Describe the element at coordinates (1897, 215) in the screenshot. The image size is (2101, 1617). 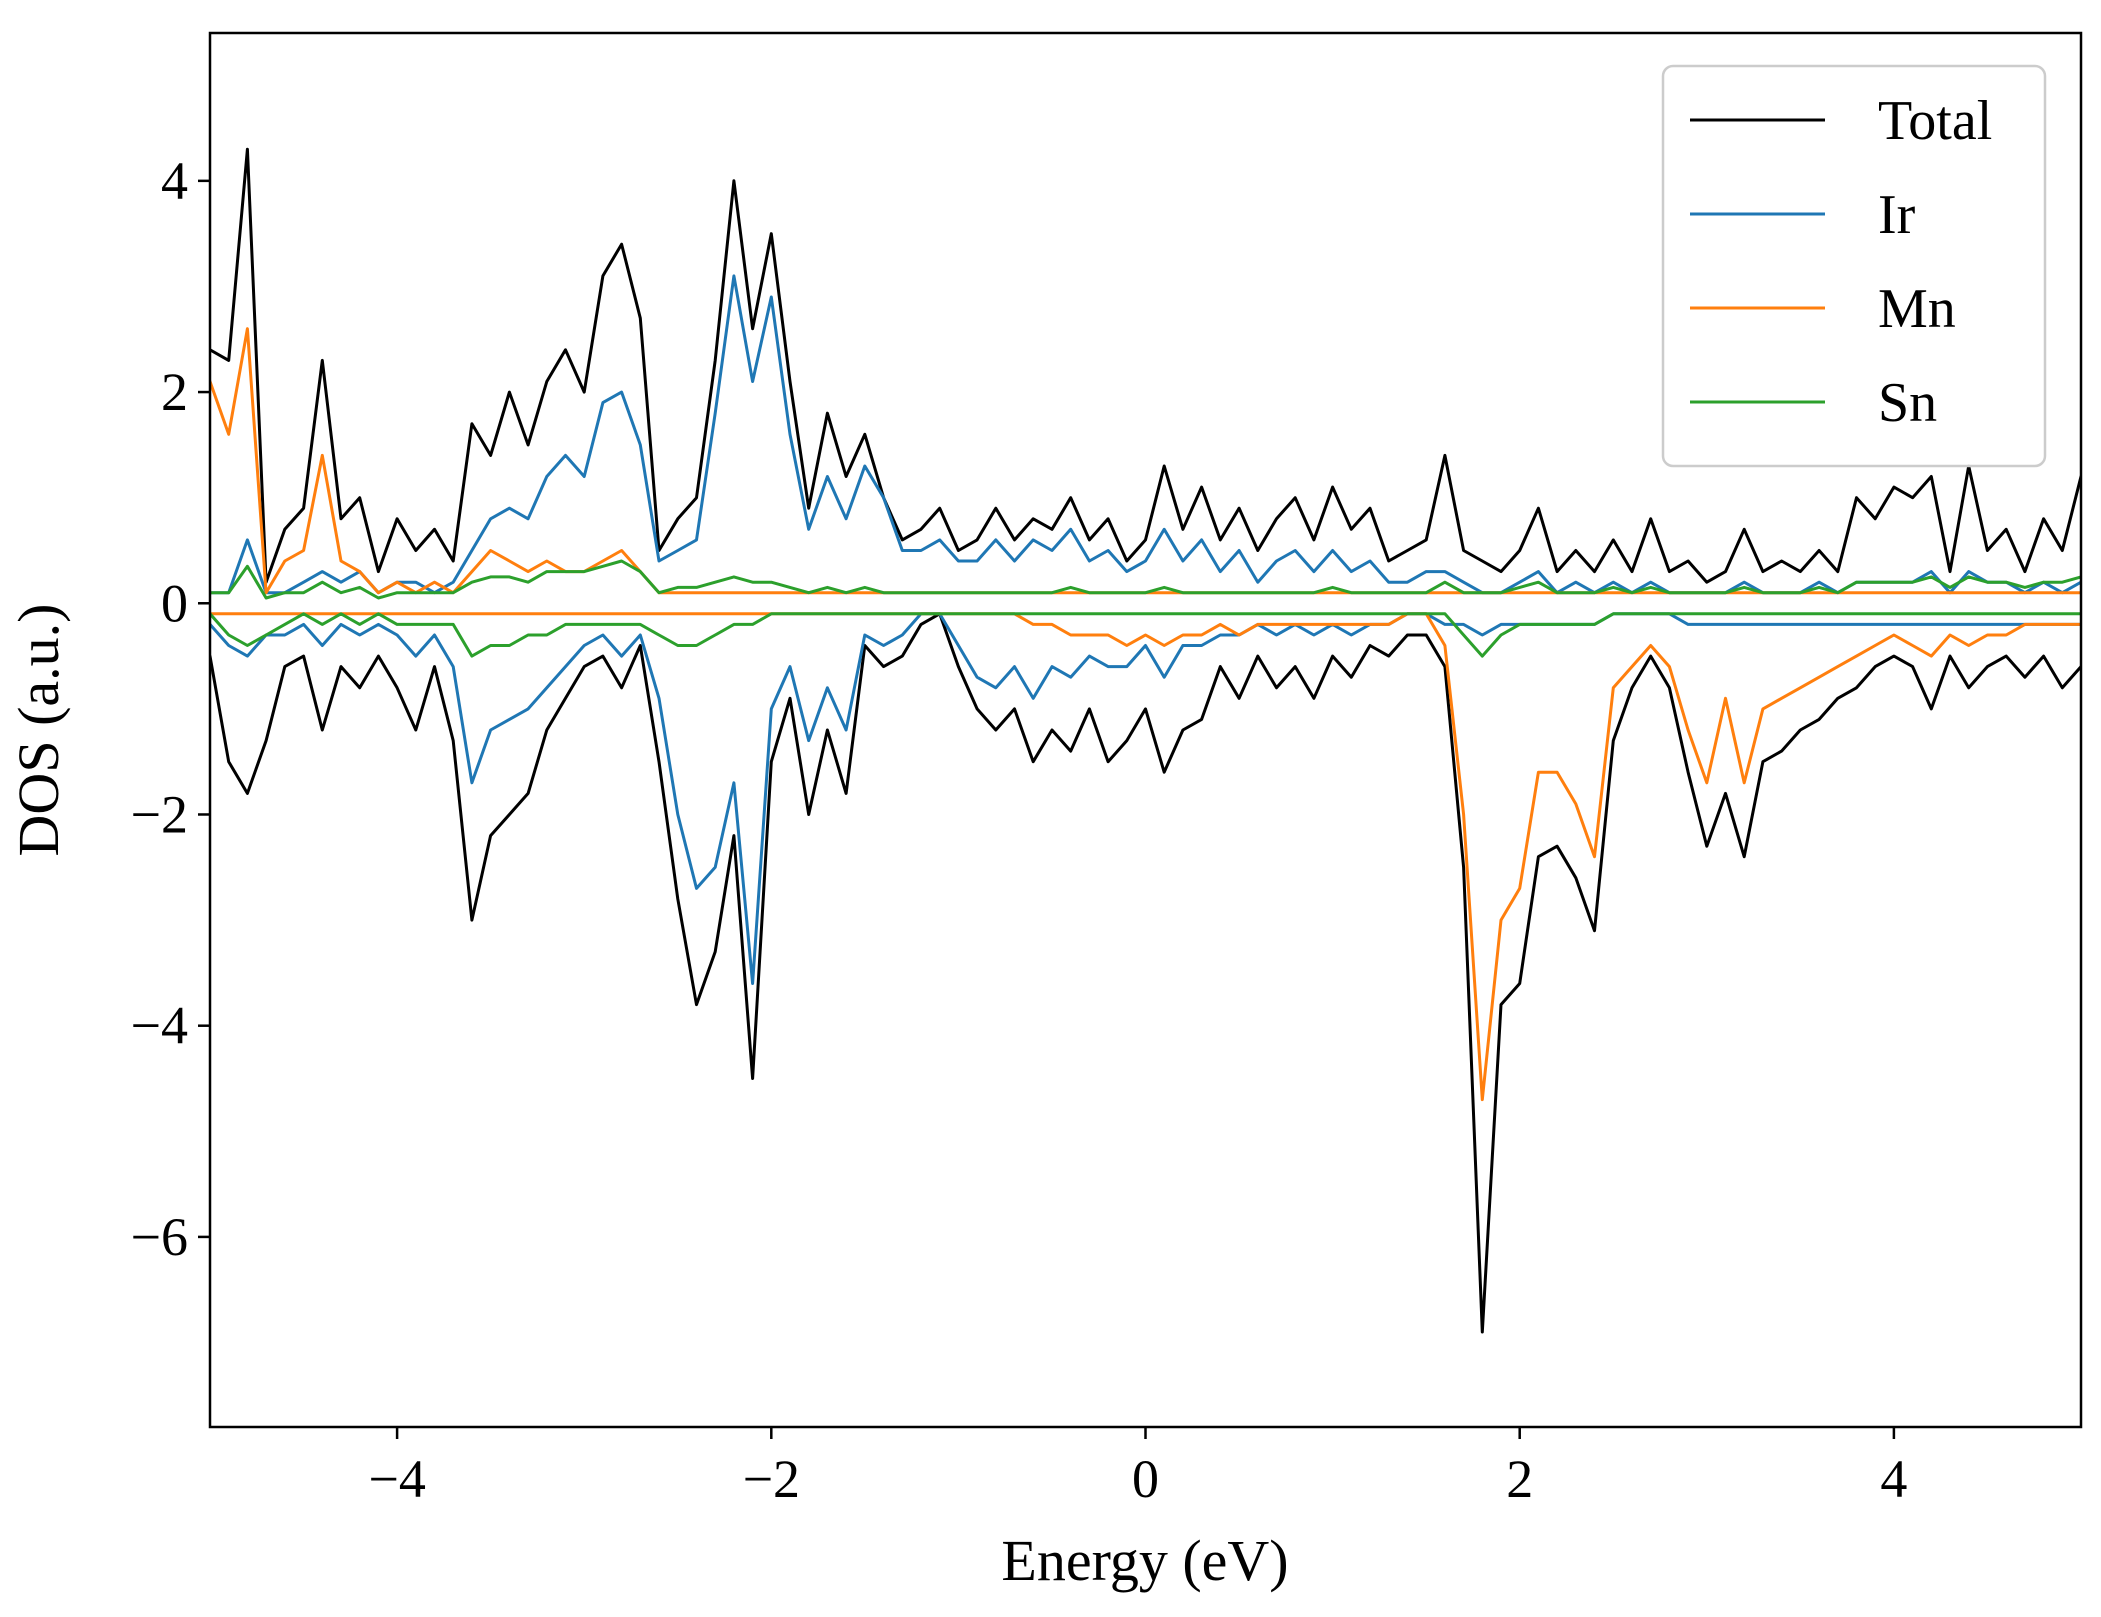
I see `legend-label-ir: Ir` at that location.